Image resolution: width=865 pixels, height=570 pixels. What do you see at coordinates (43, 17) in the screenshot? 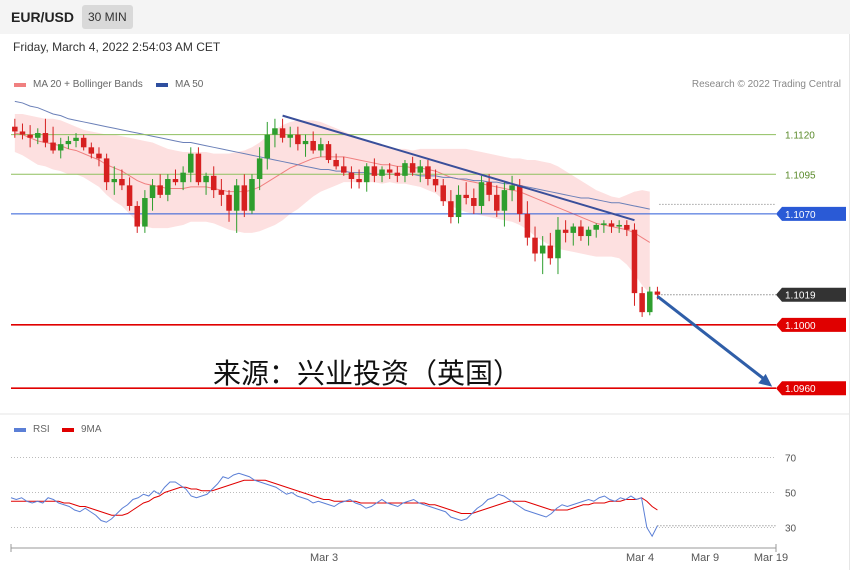
I see `symbol-label: EUR/USD` at bounding box center [43, 17].